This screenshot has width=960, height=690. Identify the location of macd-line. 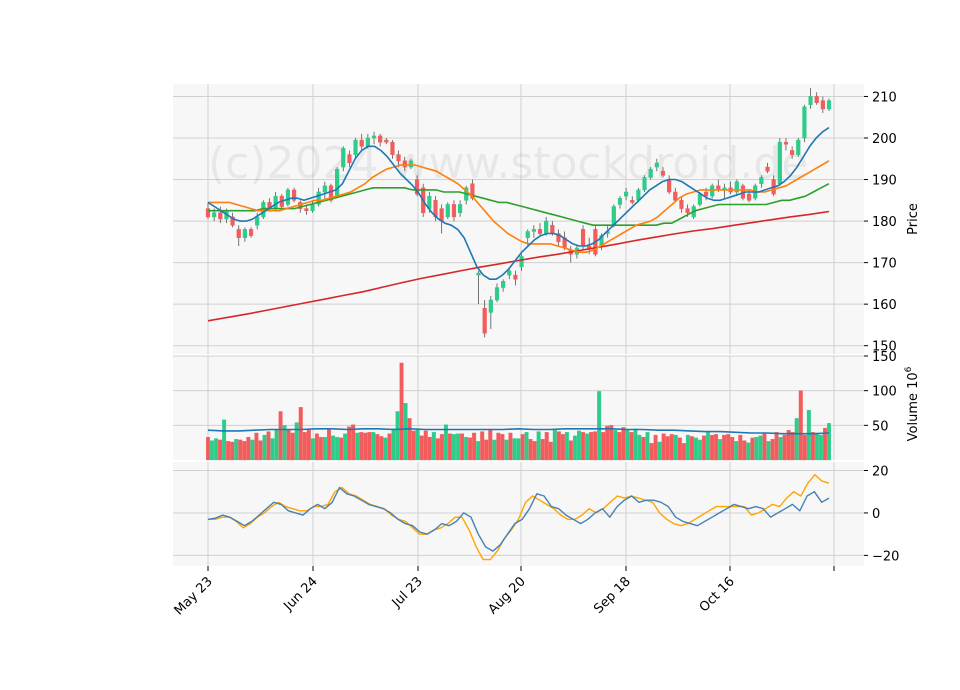
(518, 519).